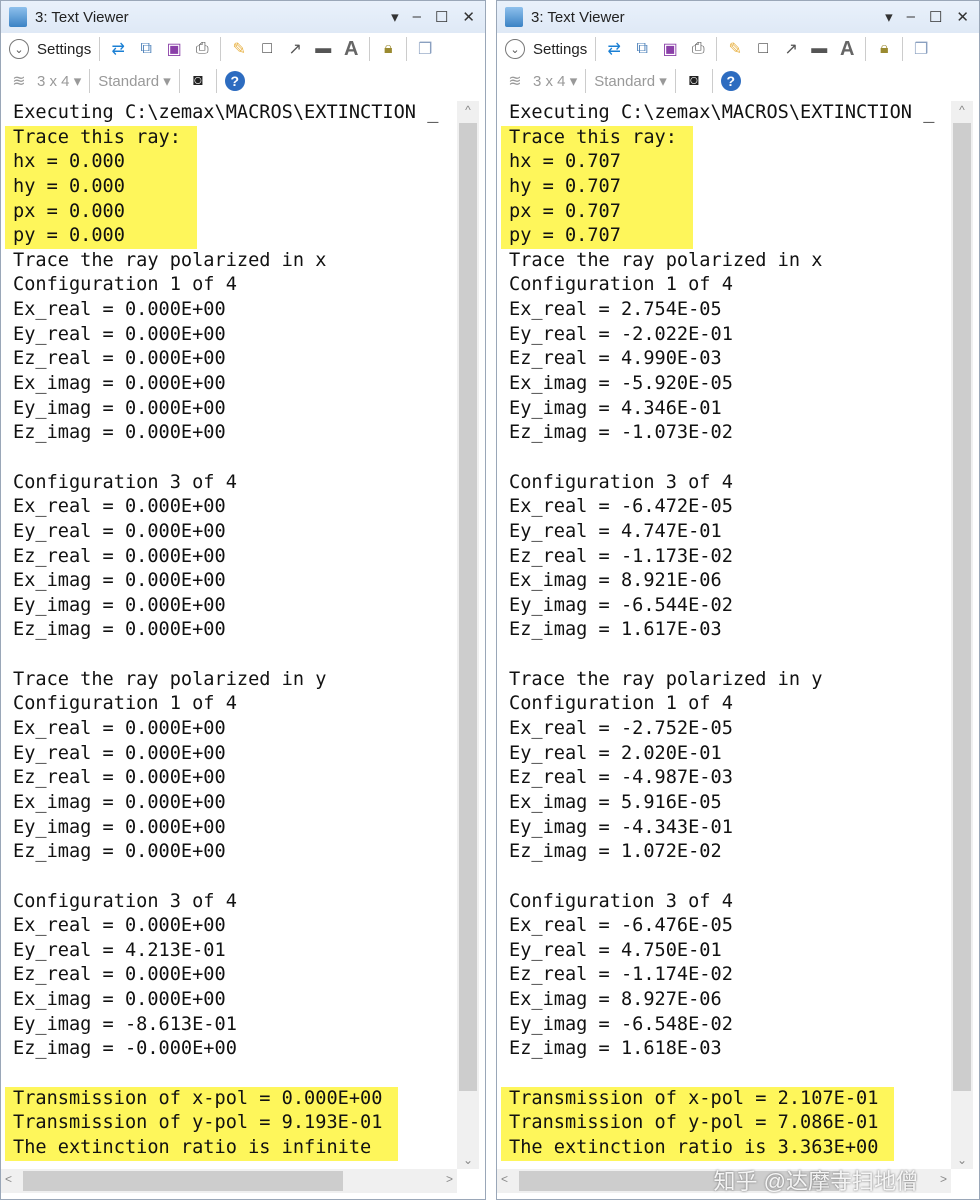  What do you see at coordinates (201, 1148) in the screenshot?
I see `highlighted-text: The extinction ratio is infinite` at bounding box center [201, 1148].